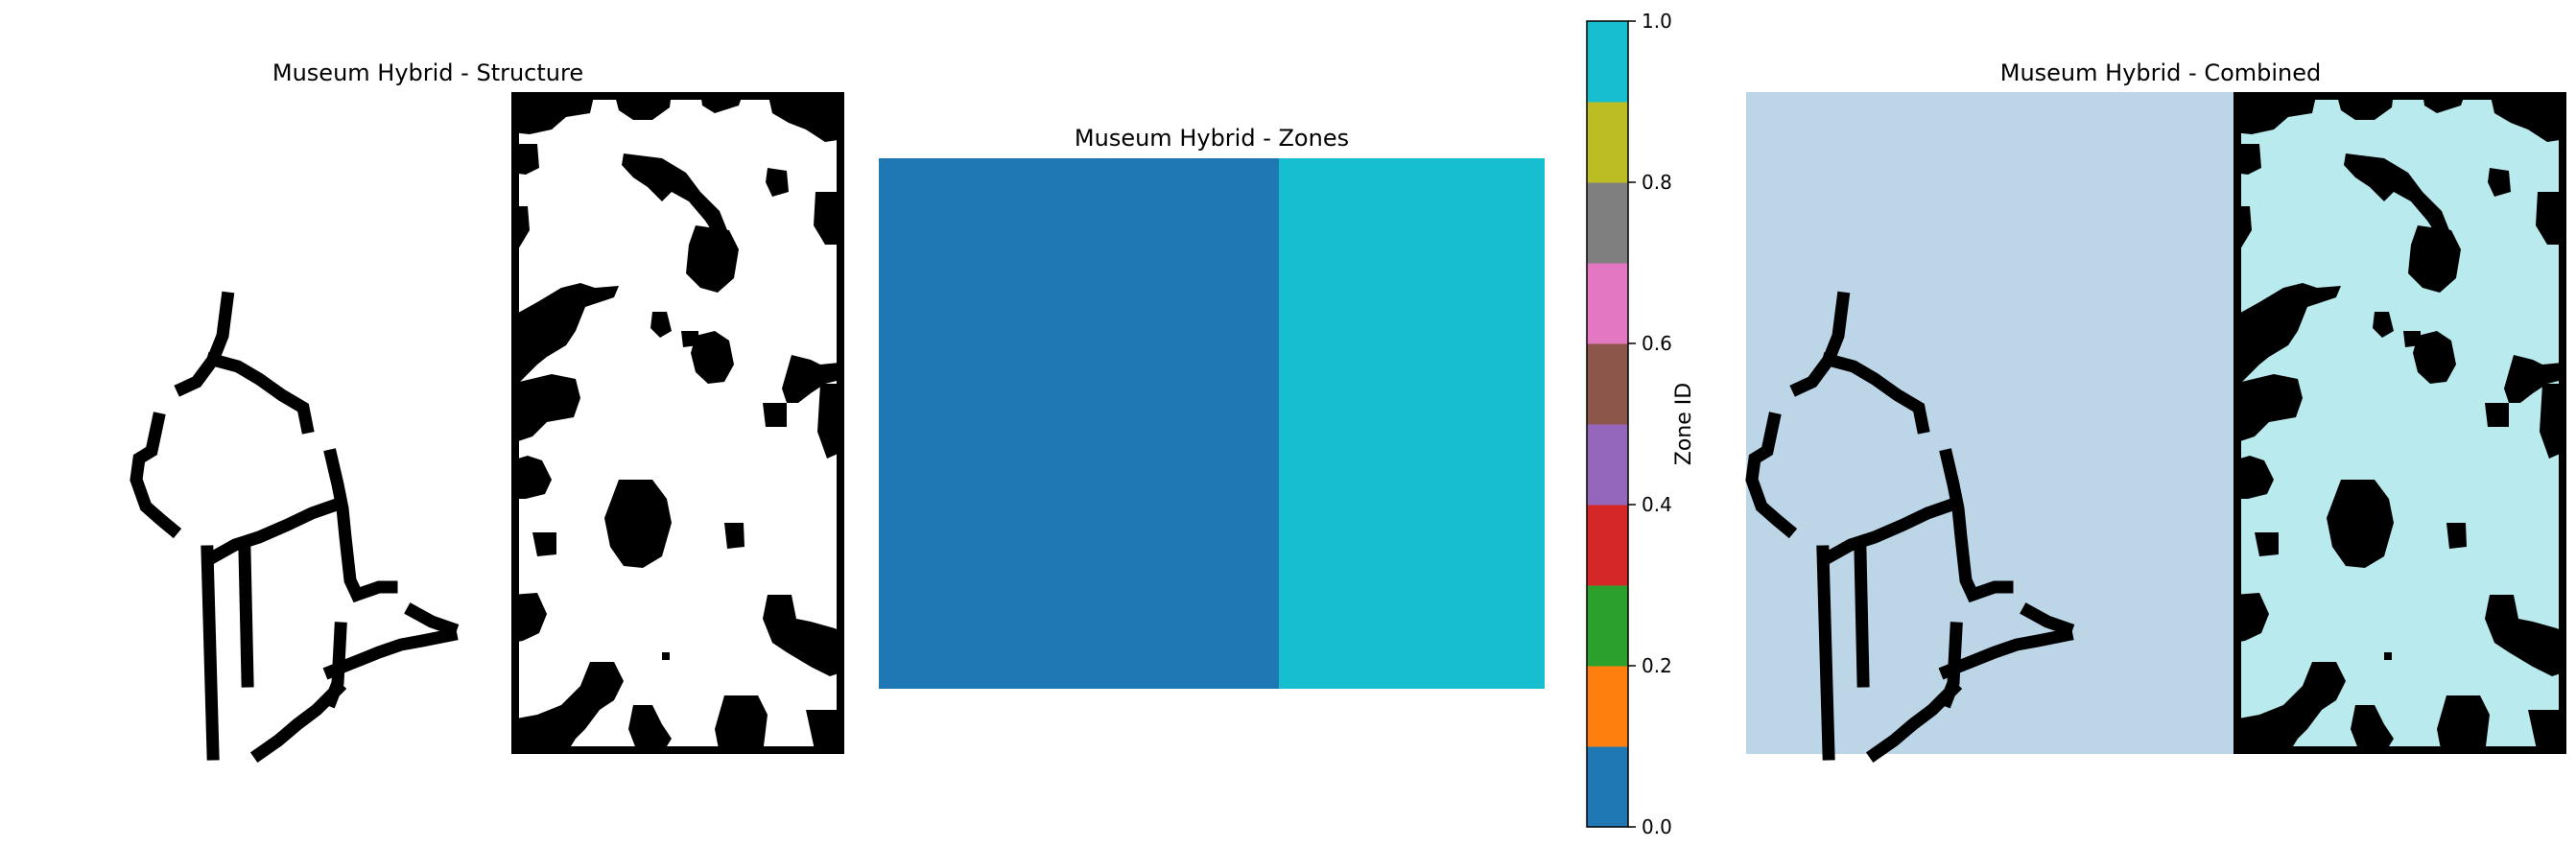  What do you see at coordinates (2161, 72) in the screenshot?
I see `combined-title: Museum Hybrid - Combined` at bounding box center [2161, 72].